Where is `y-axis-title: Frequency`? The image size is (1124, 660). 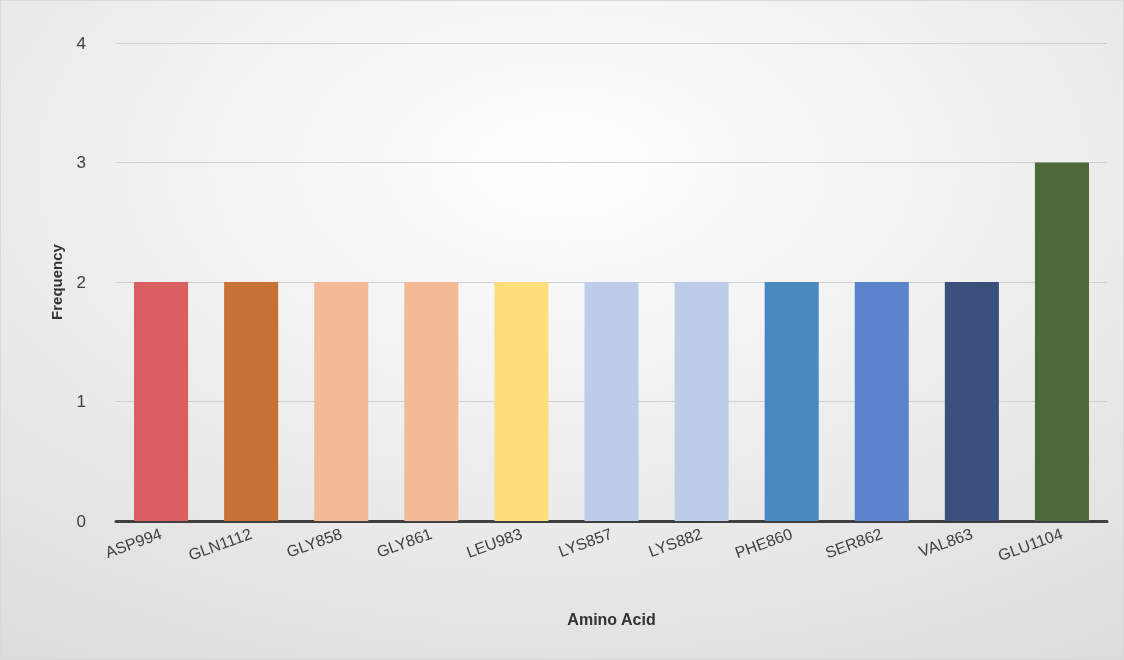
y-axis-title: Frequency is located at coordinates (56, 281).